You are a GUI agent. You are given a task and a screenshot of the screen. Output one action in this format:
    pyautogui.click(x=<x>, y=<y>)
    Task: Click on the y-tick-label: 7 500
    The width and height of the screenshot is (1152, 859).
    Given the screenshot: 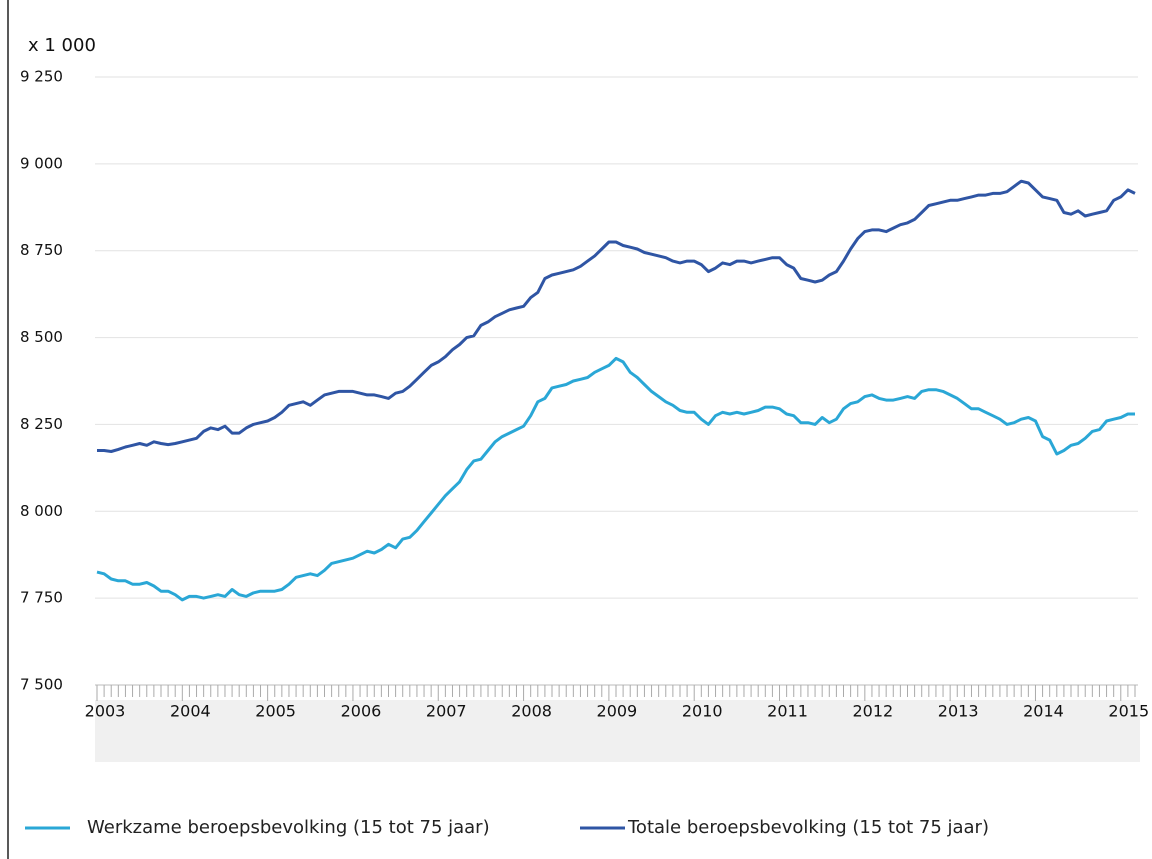 What is the action you would take?
    pyautogui.click(x=41, y=685)
    